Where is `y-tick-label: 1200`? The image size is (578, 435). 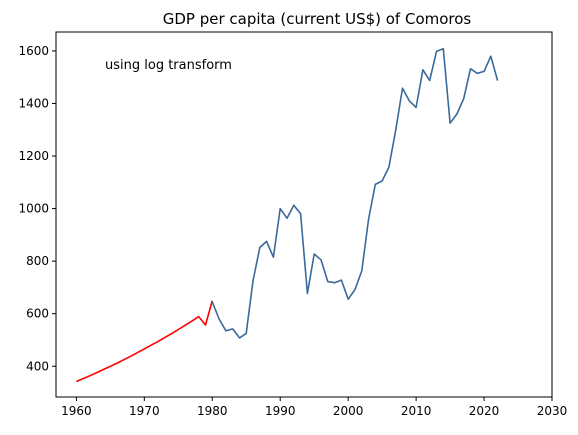 y-tick-label: 1200 is located at coordinates (33, 156).